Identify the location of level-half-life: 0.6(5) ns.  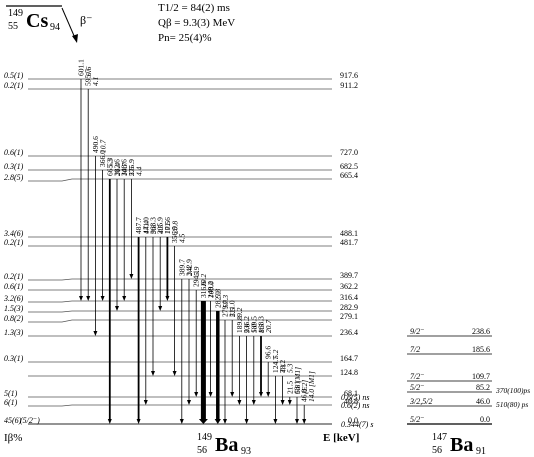
(355, 397).